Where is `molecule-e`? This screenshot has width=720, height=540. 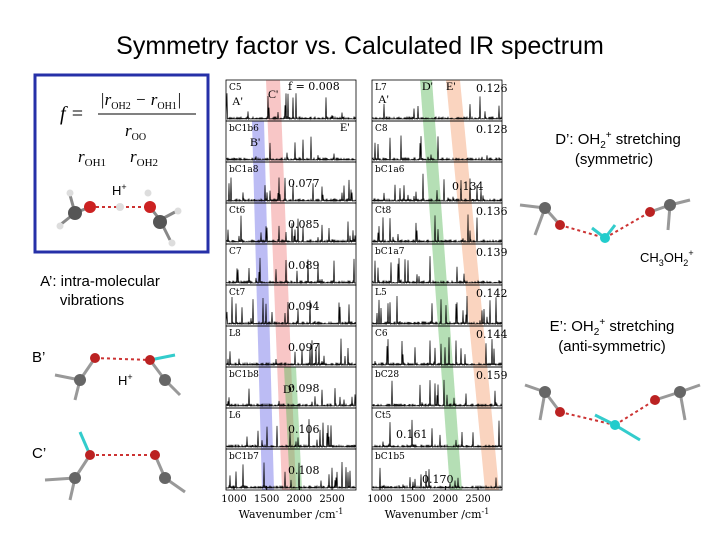
molecule-e is located at coordinates (612, 412).